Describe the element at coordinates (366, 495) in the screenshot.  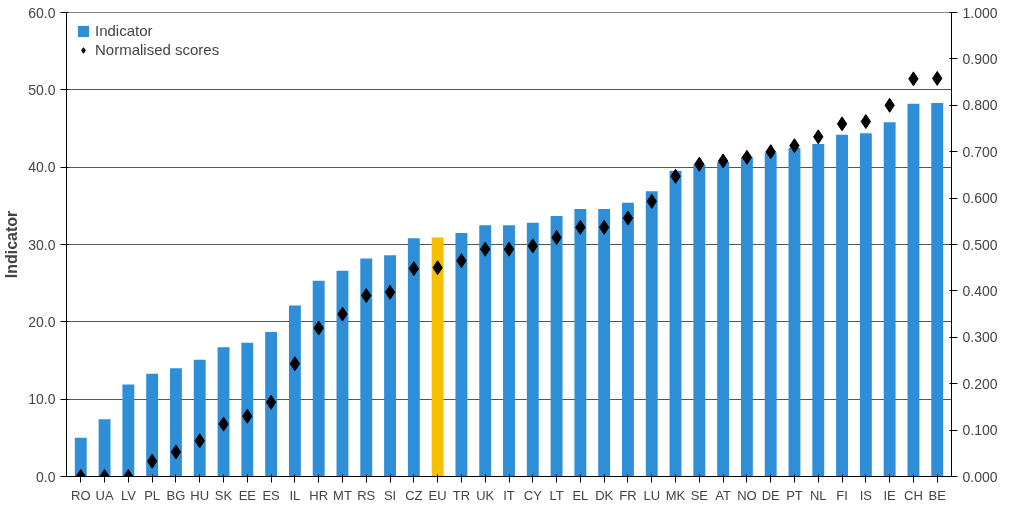
I see `x-tick-label: RS` at that location.